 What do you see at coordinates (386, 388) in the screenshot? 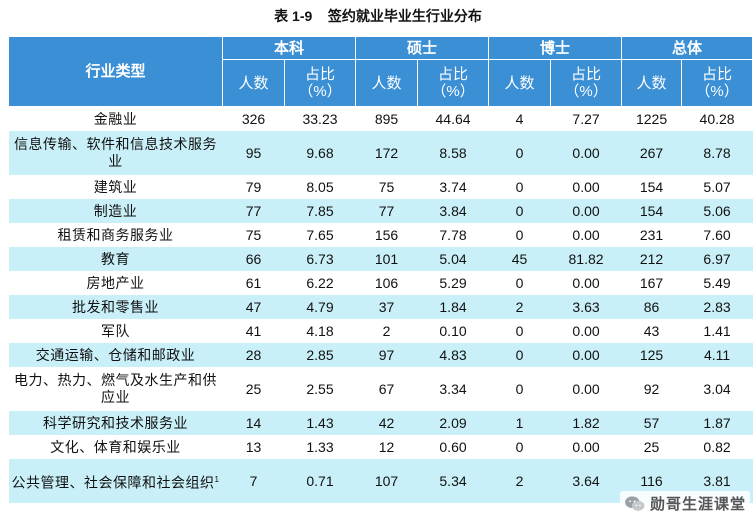
I see `count-cell: 67` at bounding box center [386, 388].